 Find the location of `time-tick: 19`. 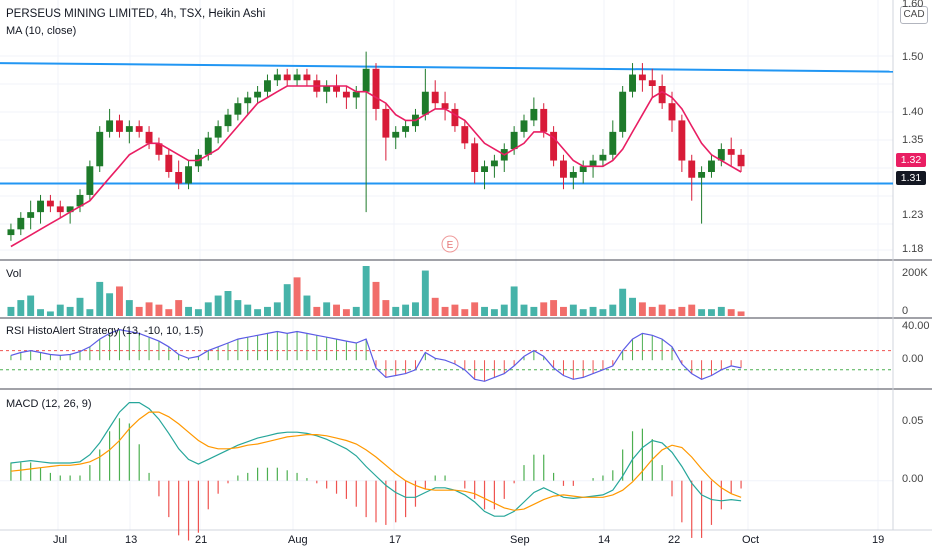

time-tick: 19 is located at coordinates (878, 540).